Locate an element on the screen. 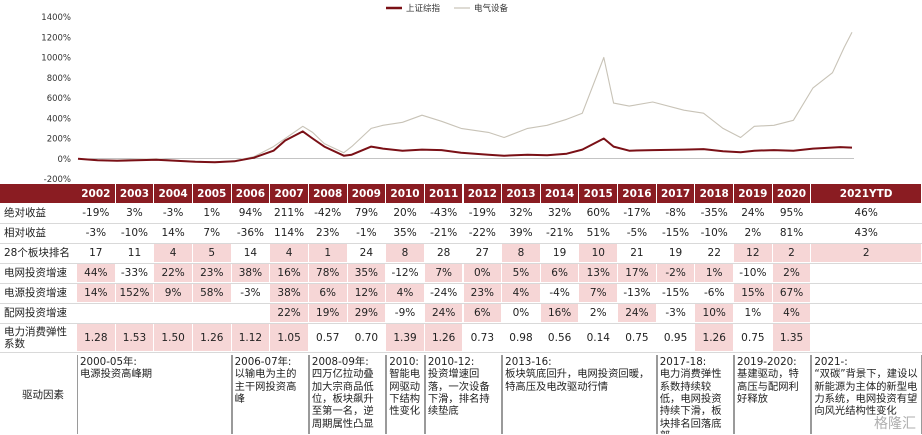  table-cell: 44% is located at coordinates (96, 273).